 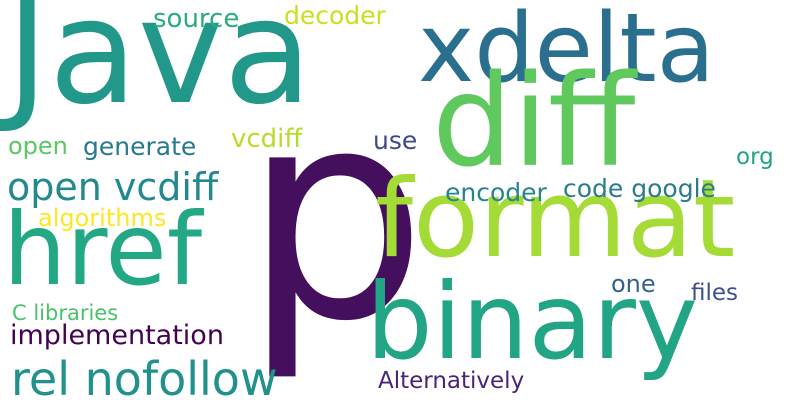 What do you see at coordinates (335, 15) in the screenshot?
I see `word-decoder: decoder` at bounding box center [335, 15].